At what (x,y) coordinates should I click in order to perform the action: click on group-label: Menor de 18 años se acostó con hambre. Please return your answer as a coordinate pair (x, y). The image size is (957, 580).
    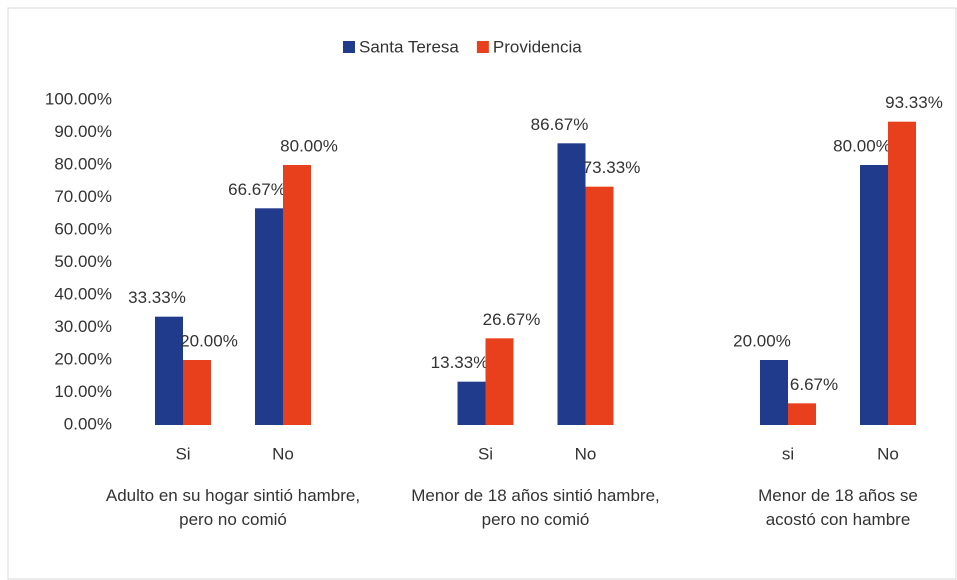
    Looking at the image, I should click on (838, 507).